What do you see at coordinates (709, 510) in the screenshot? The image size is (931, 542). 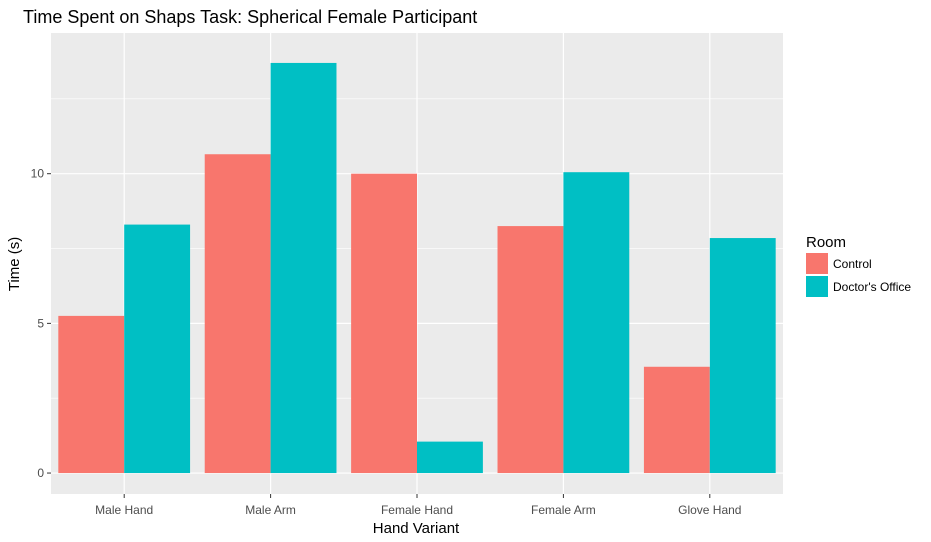 I see `x-tick-label: Glove Hand` at bounding box center [709, 510].